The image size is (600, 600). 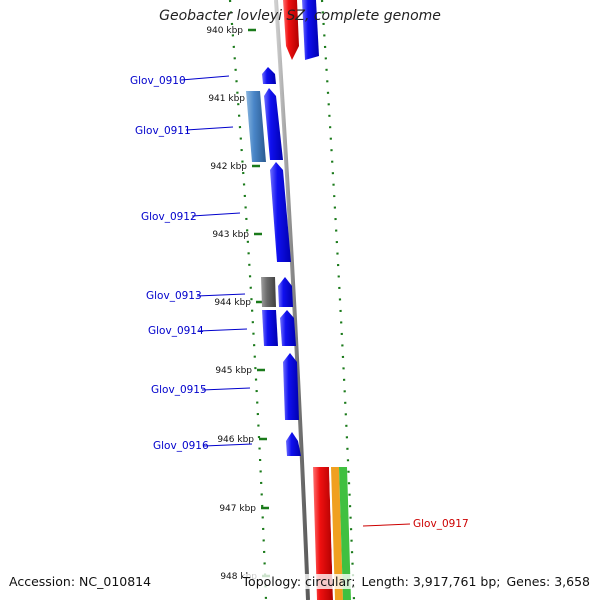 What do you see at coordinates (441, 524) in the screenshot?
I see `gene-label: Glov_0917` at bounding box center [441, 524].